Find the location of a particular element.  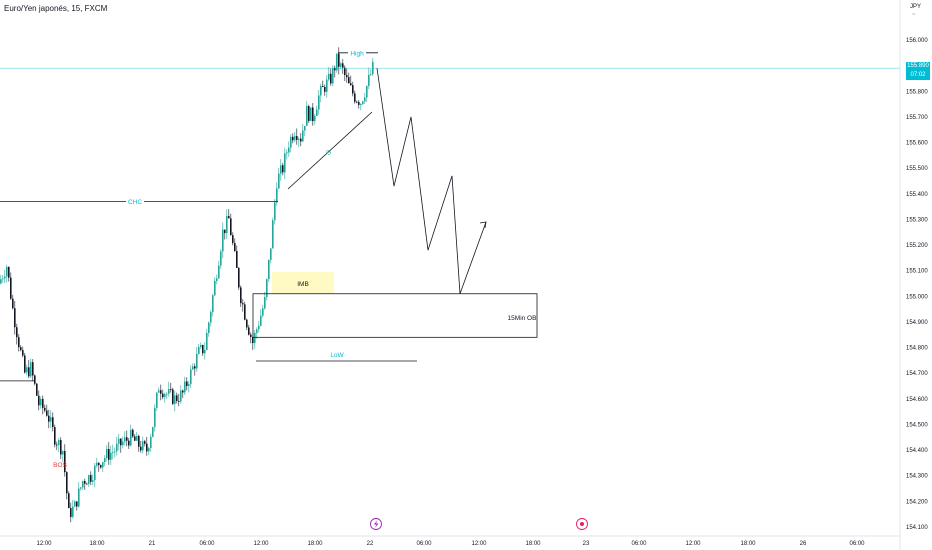

economic-event-dot-icon is located at coordinates (582, 524).